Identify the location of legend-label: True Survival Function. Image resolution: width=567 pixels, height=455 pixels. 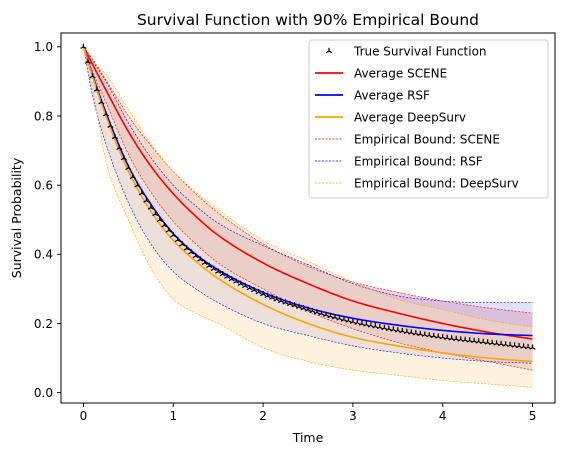
(420, 51).